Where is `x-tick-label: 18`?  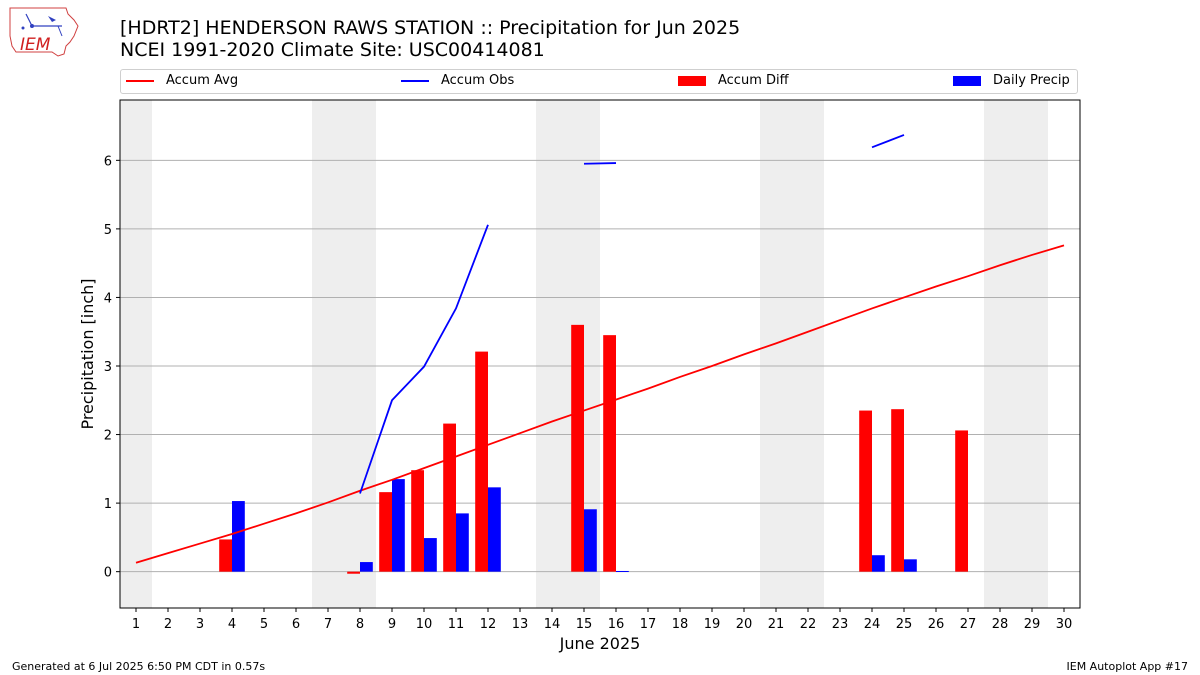
x-tick-label: 18 is located at coordinates (680, 624).